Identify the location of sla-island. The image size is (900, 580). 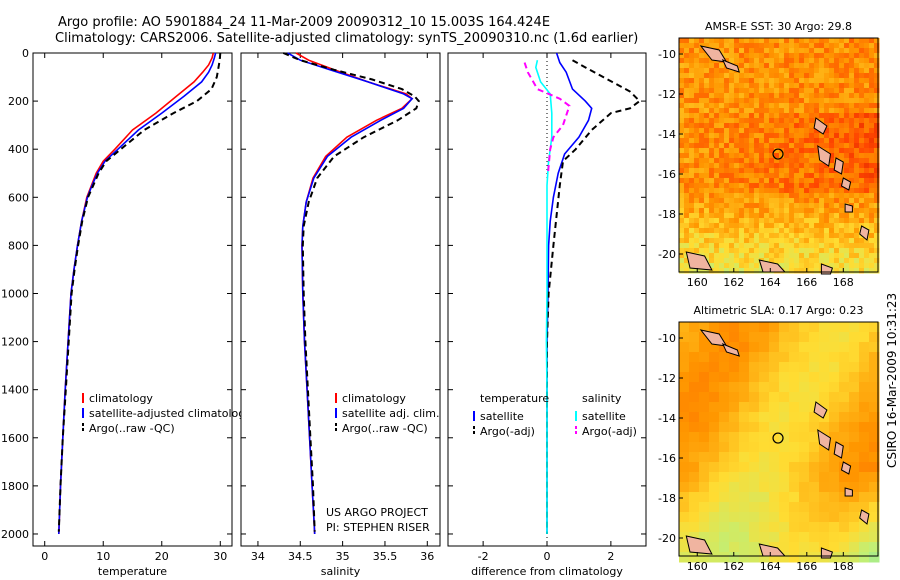
(848, 492).